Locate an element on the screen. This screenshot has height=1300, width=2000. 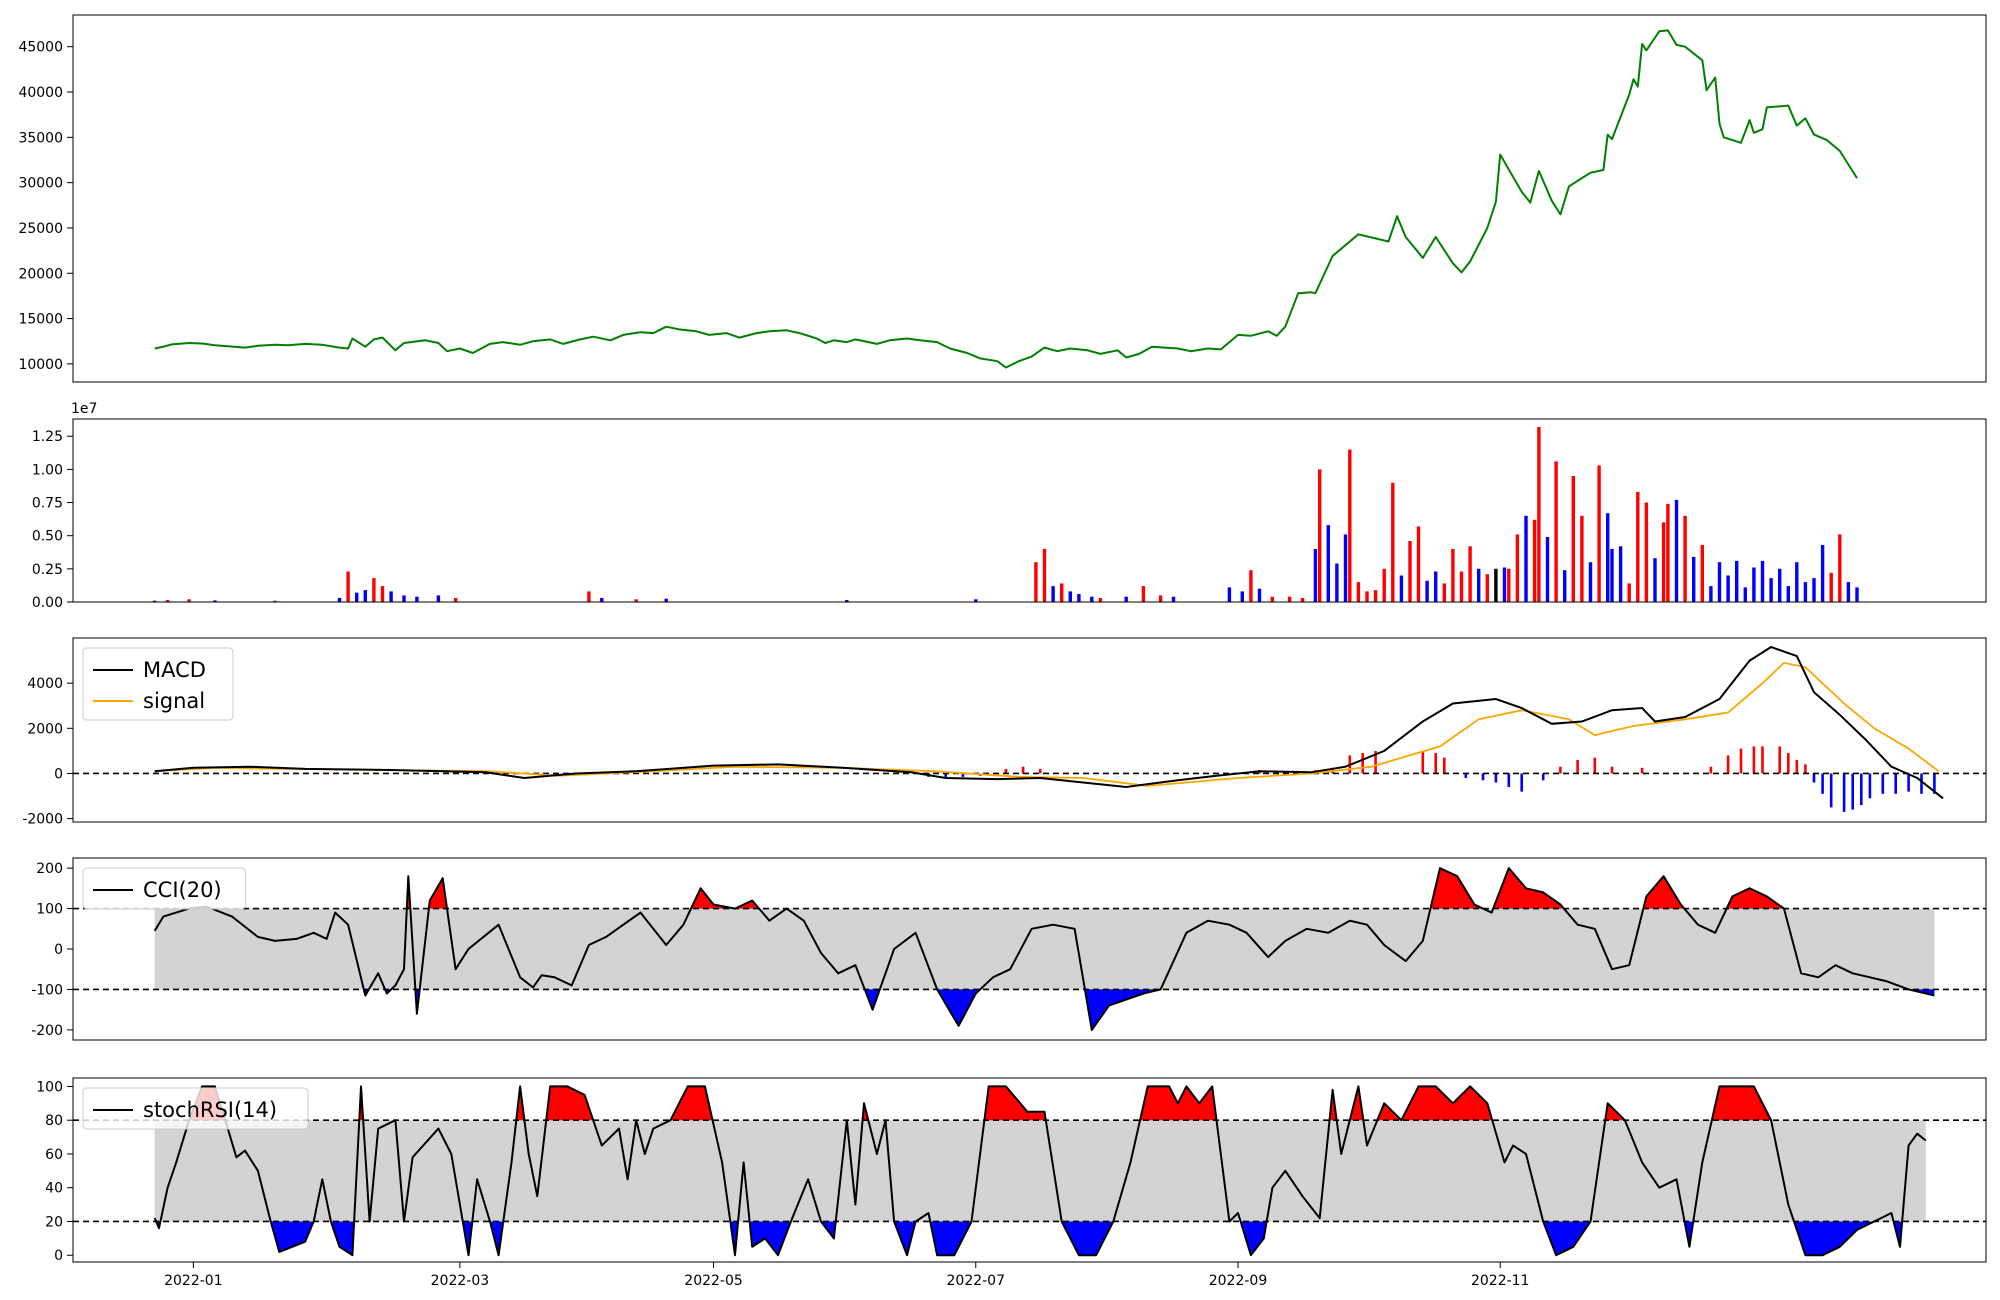
y-tick-label: 45000 is located at coordinates (40, 48).